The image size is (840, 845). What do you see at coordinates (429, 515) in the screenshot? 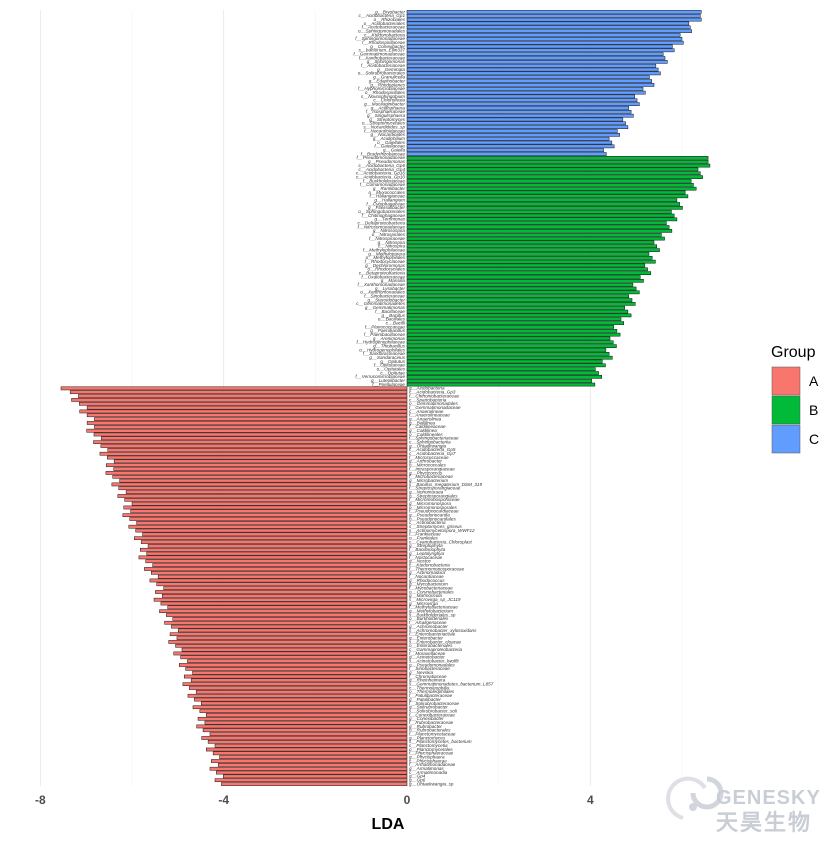
I see `taxon-label: g__Pseudonocardia` at bounding box center [429, 515].